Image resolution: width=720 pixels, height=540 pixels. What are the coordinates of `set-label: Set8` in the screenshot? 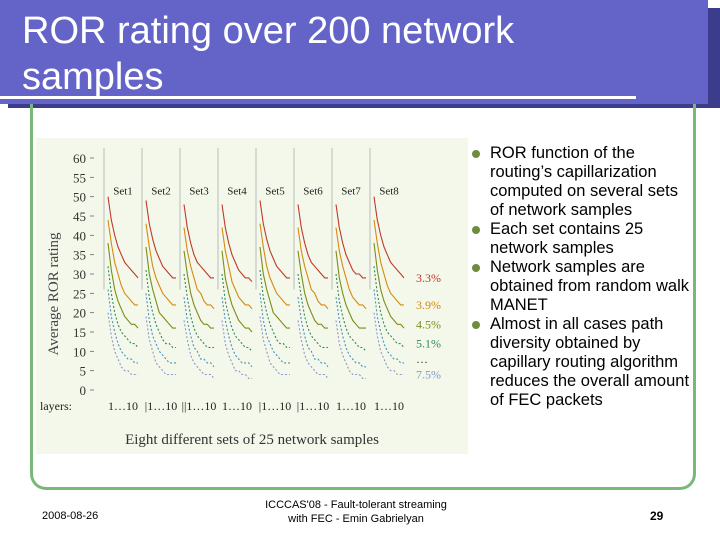 It's located at (389, 192).